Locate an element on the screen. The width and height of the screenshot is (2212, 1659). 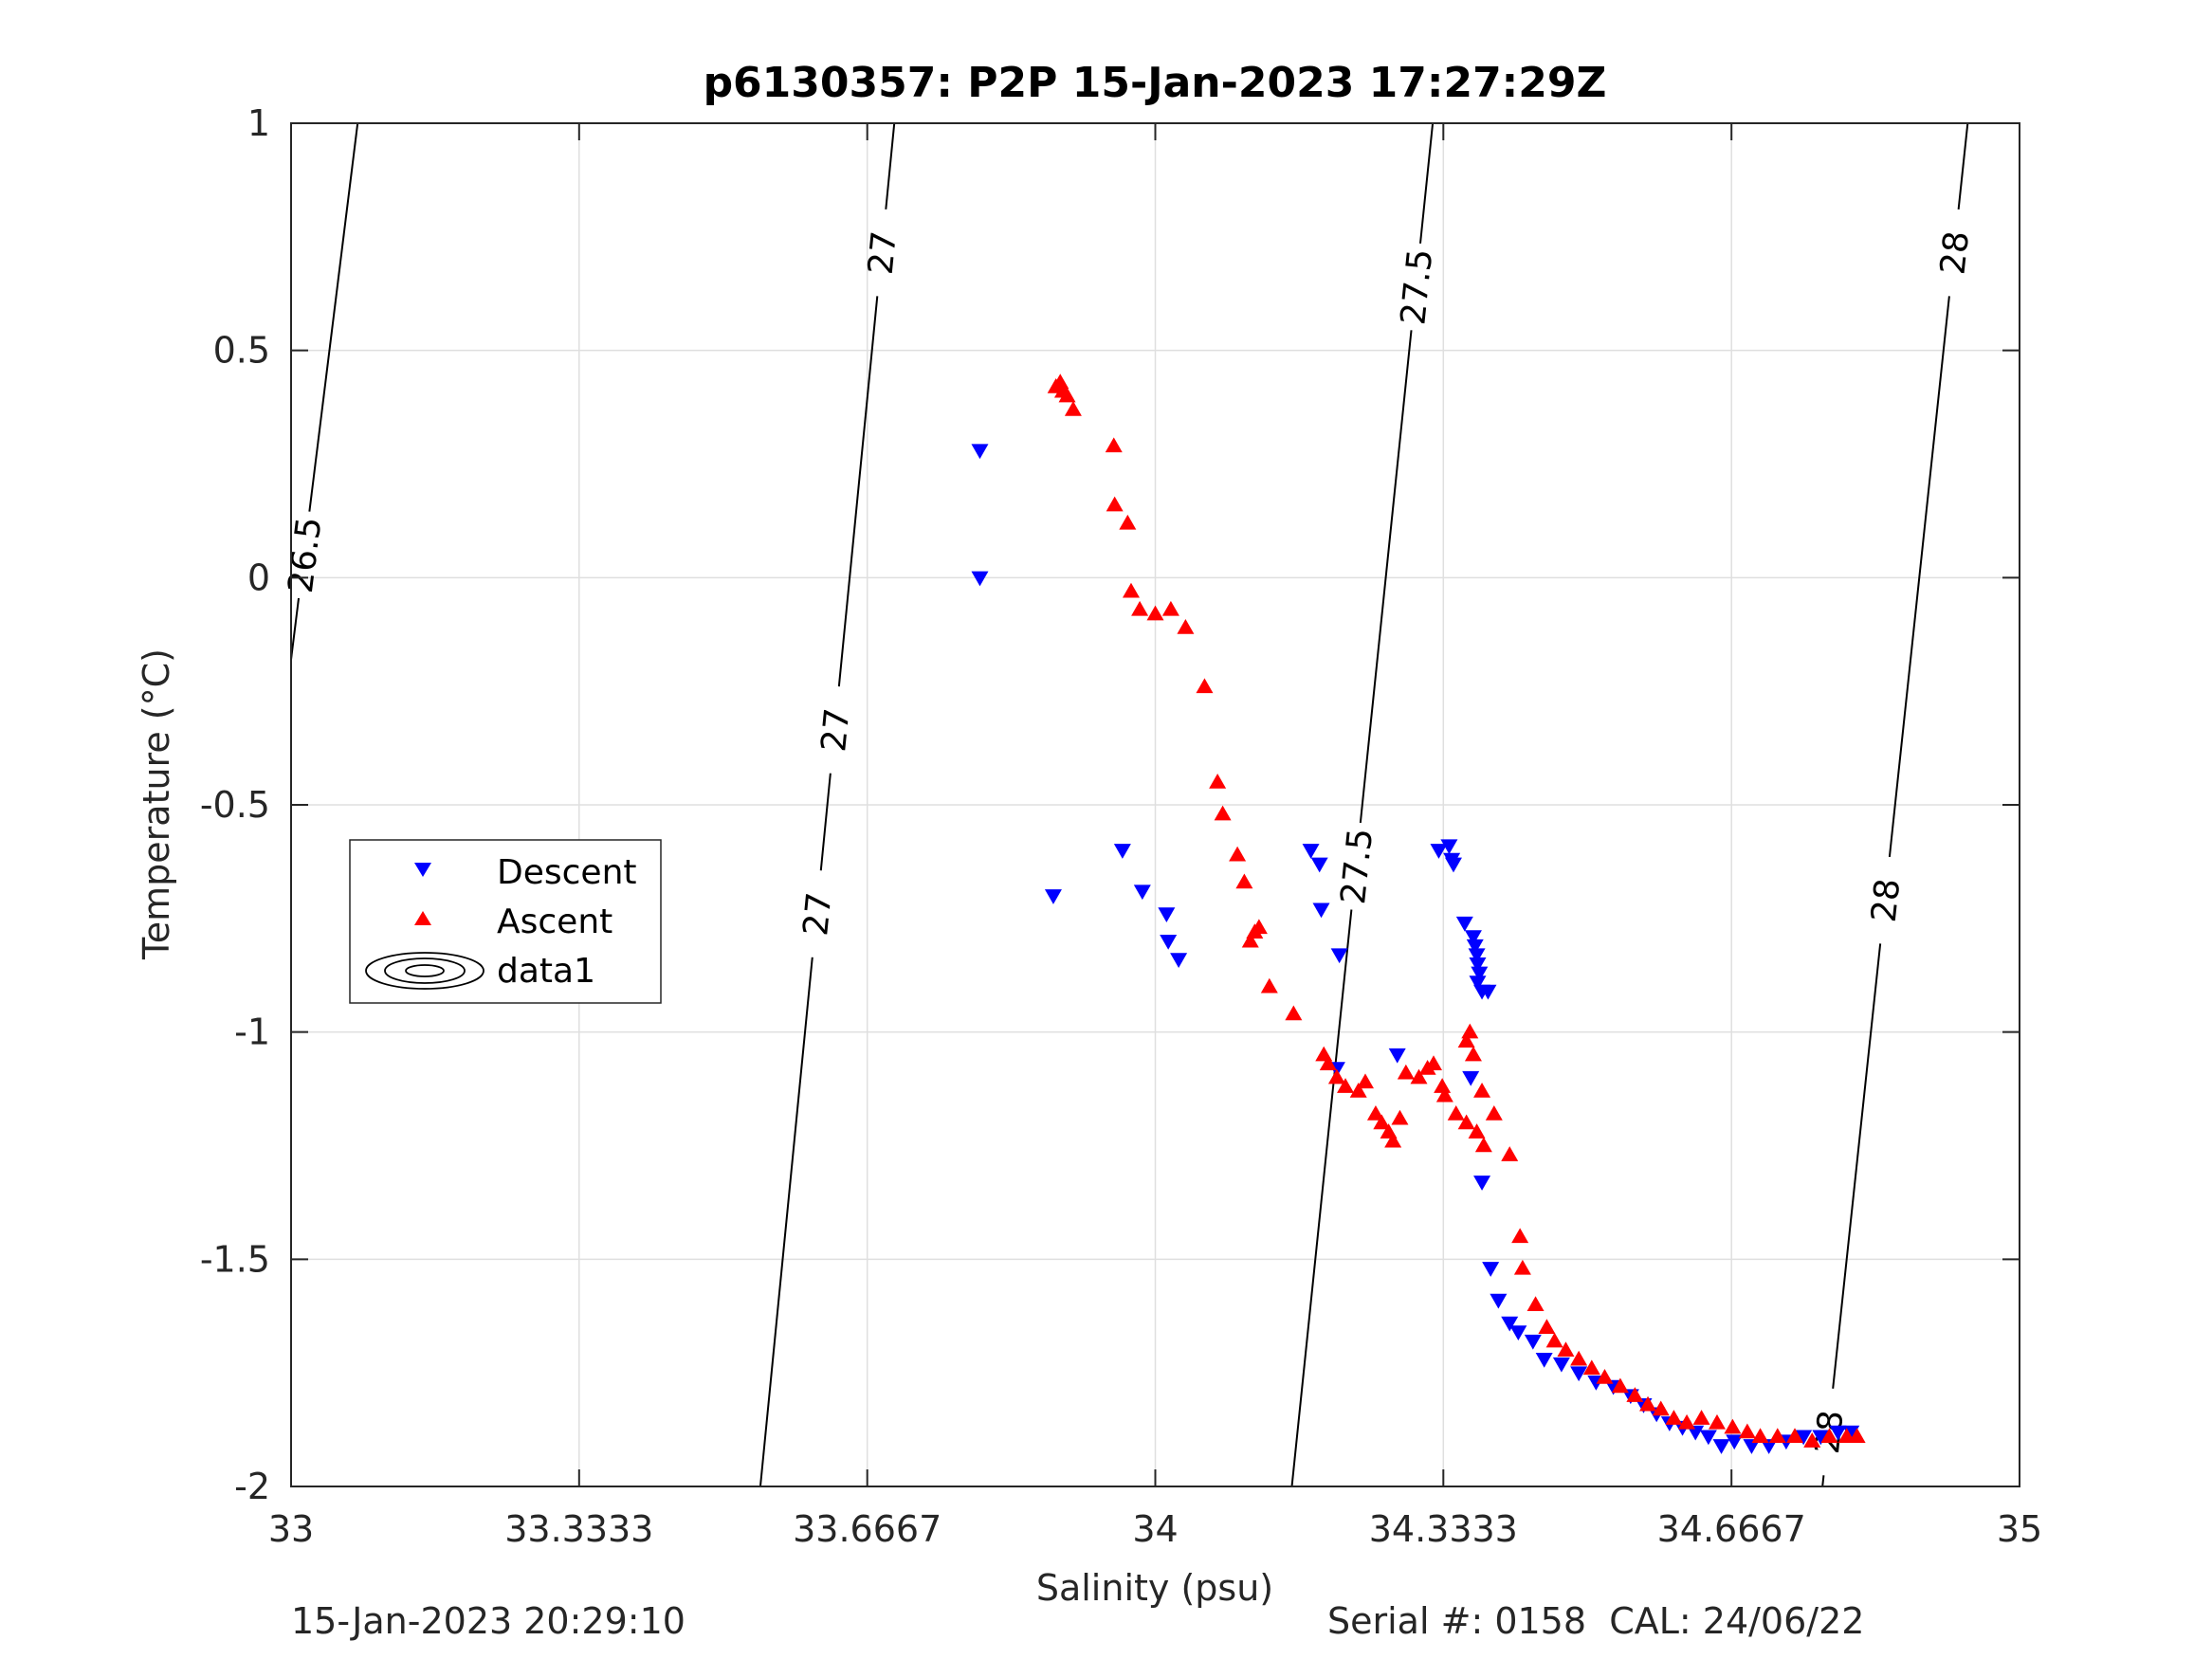
legend-contour-icon is located at coordinates (424, 971).